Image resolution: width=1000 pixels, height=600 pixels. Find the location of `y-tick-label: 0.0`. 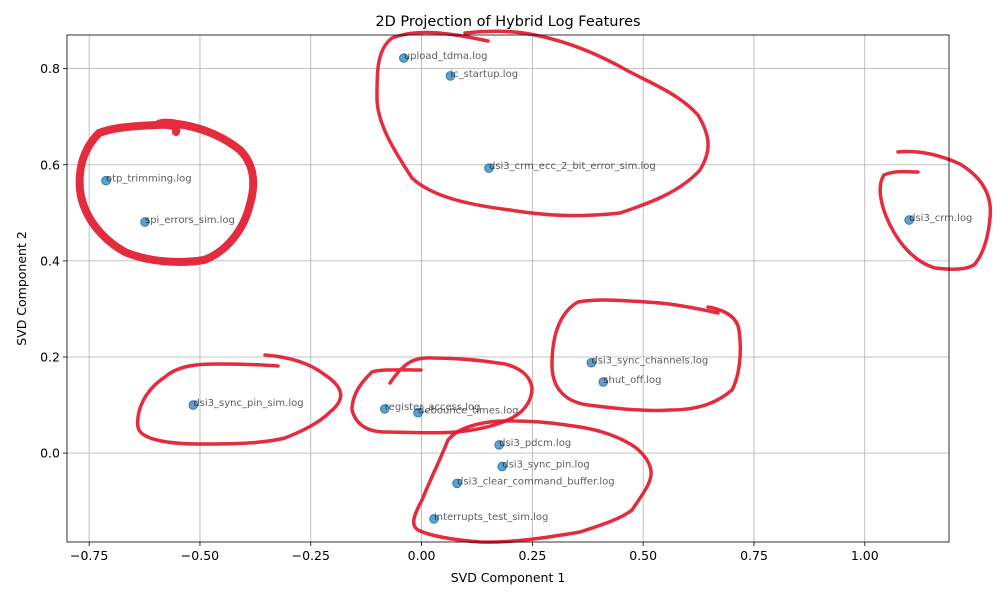

y-tick-label: 0.0 is located at coordinates (50, 453).